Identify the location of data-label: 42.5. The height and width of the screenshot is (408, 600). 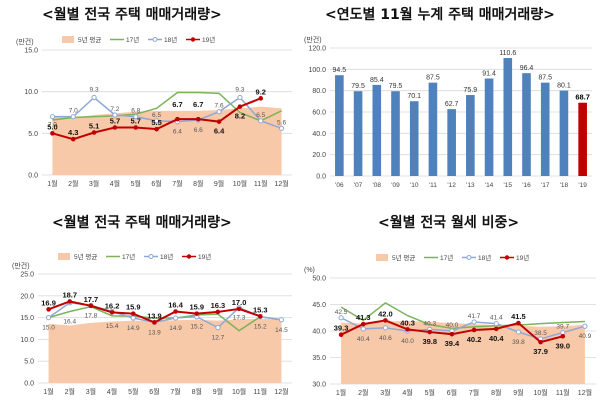
(341, 312).